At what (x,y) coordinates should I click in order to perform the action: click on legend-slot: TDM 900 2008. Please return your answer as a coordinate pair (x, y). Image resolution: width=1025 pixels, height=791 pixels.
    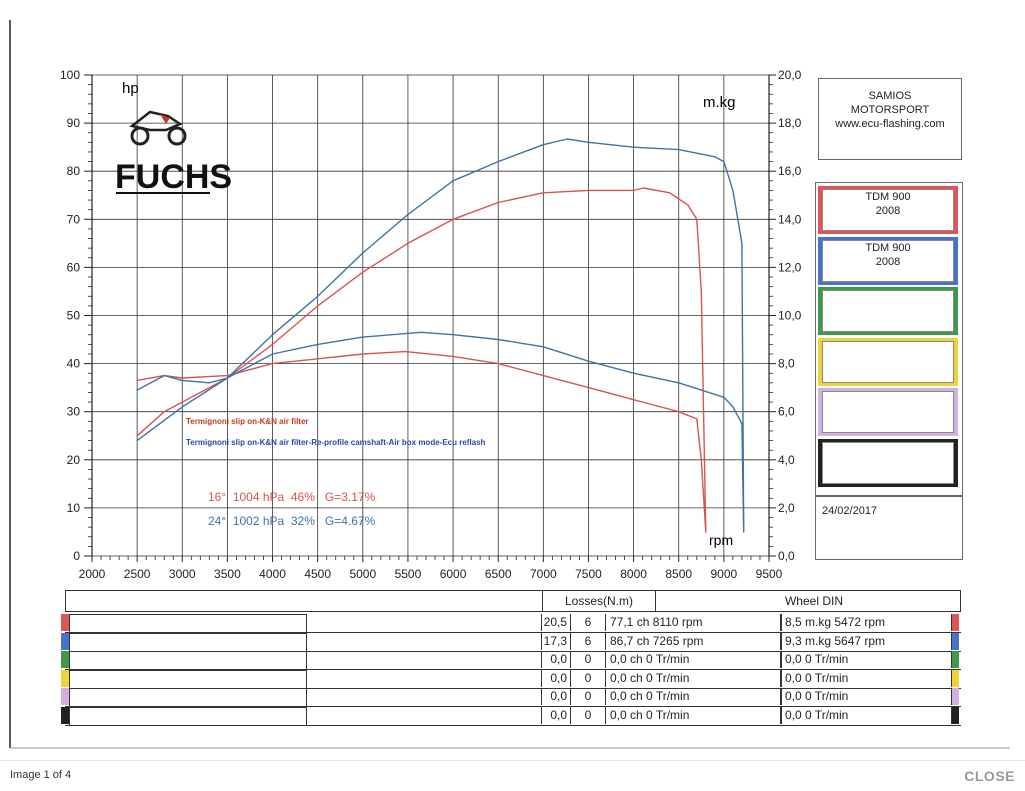
    Looking at the image, I should click on (888, 260).